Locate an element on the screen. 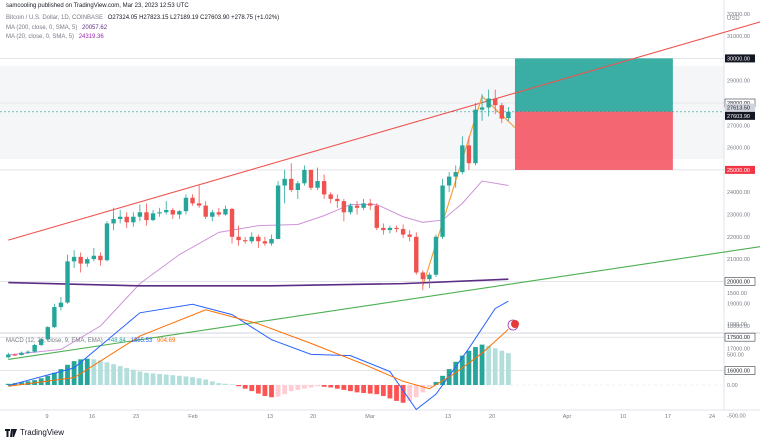  price-tick-label: 17000.00 is located at coordinates (738, 349).